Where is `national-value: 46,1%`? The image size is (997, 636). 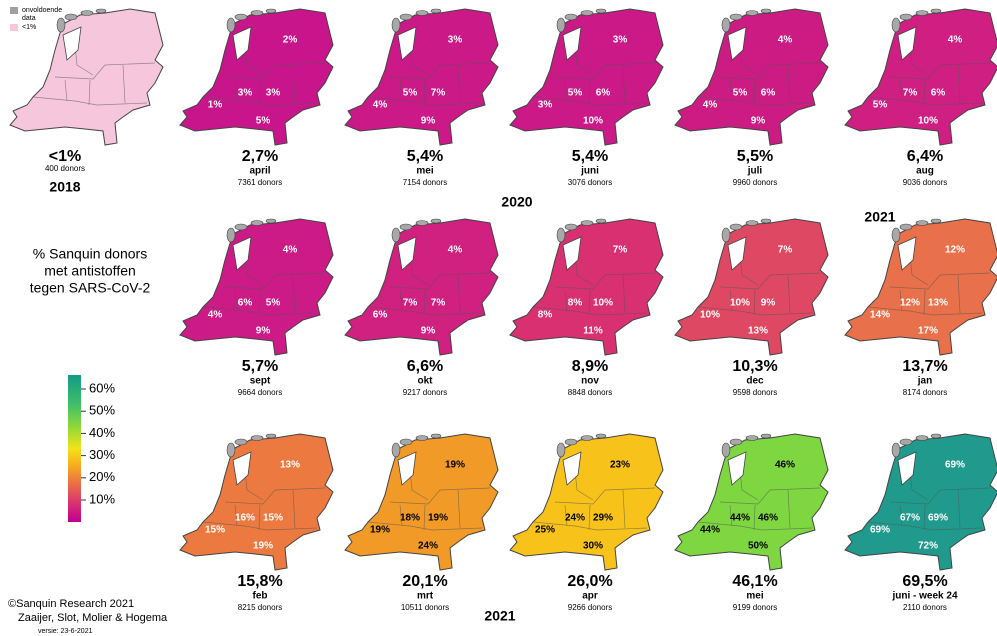
national-value: 46,1% is located at coordinates (754, 581).